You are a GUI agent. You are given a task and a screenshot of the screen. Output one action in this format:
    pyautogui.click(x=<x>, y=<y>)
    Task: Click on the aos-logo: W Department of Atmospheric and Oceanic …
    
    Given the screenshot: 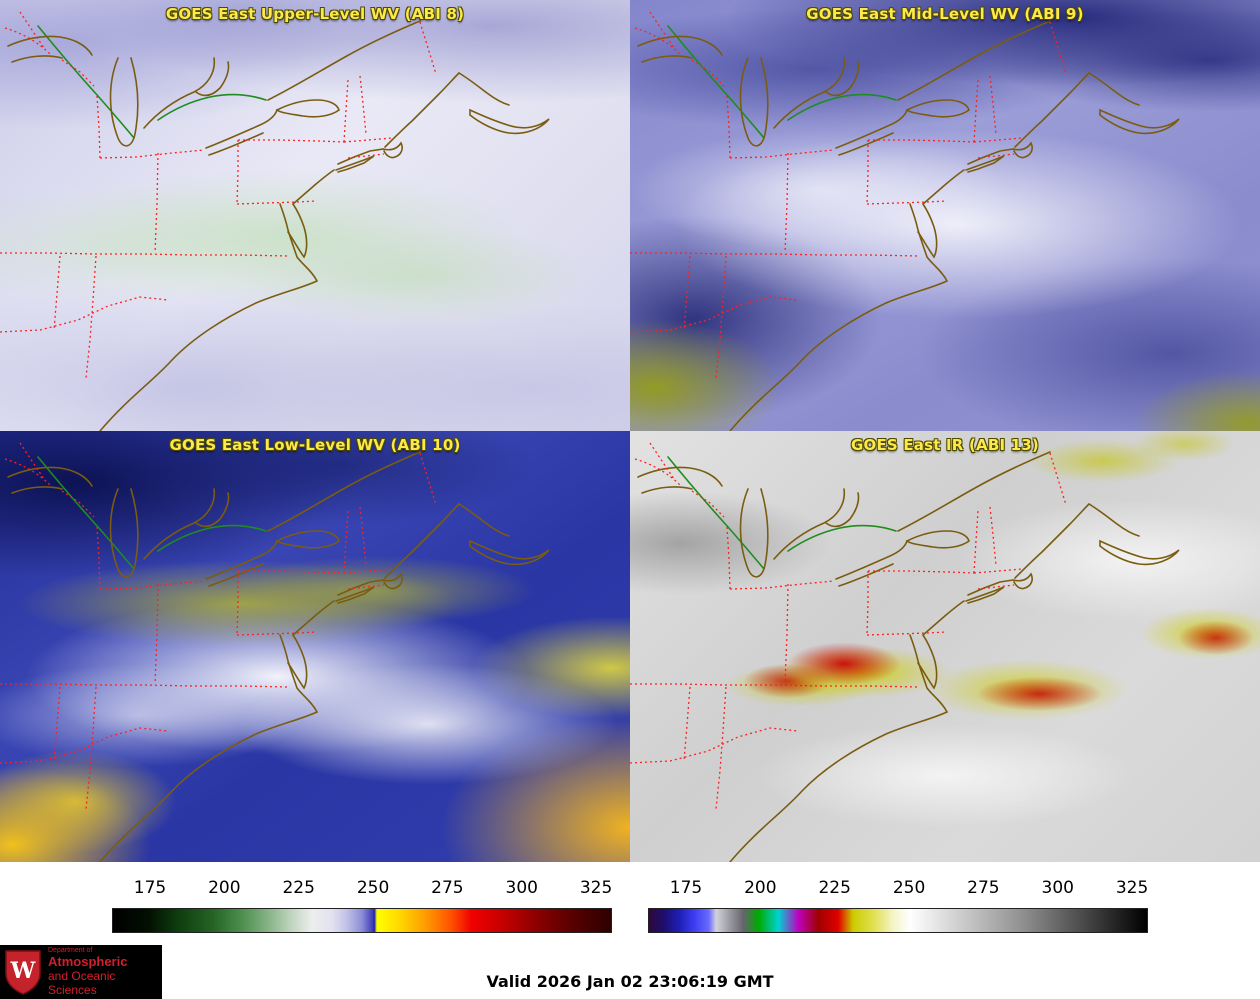 What is the action you would take?
    pyautogui.click(x=81, y=972)
    